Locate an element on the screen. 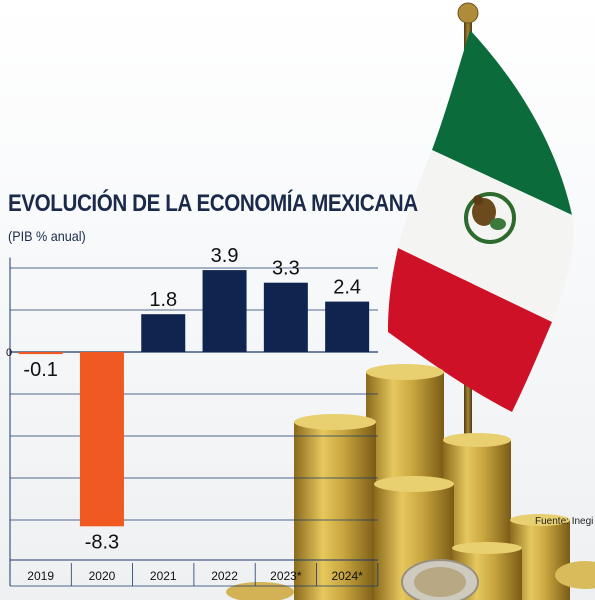 This screenshot has height=600, width=595. x-tick-2023*: 2023* is located at coordinates (286, 576).